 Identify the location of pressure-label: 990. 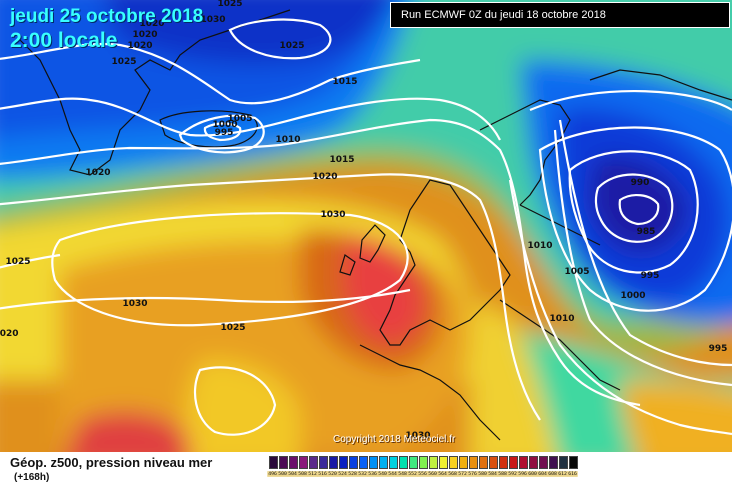
(640, 183).